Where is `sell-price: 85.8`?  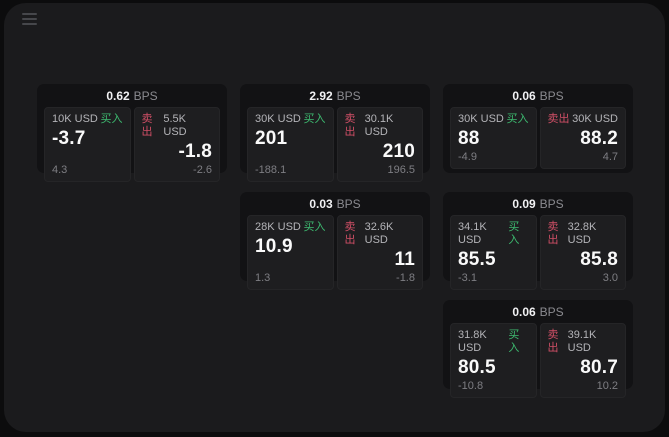 sell-price: 85.8 is located at coordinates (599, 259).